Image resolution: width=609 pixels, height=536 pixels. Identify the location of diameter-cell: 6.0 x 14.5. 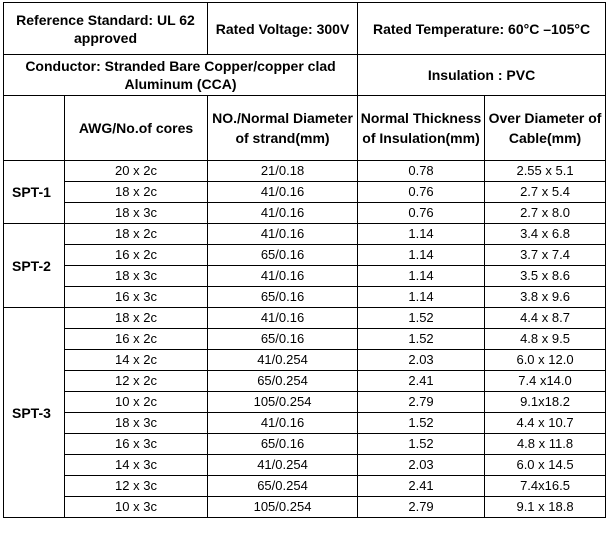
(545, 465).